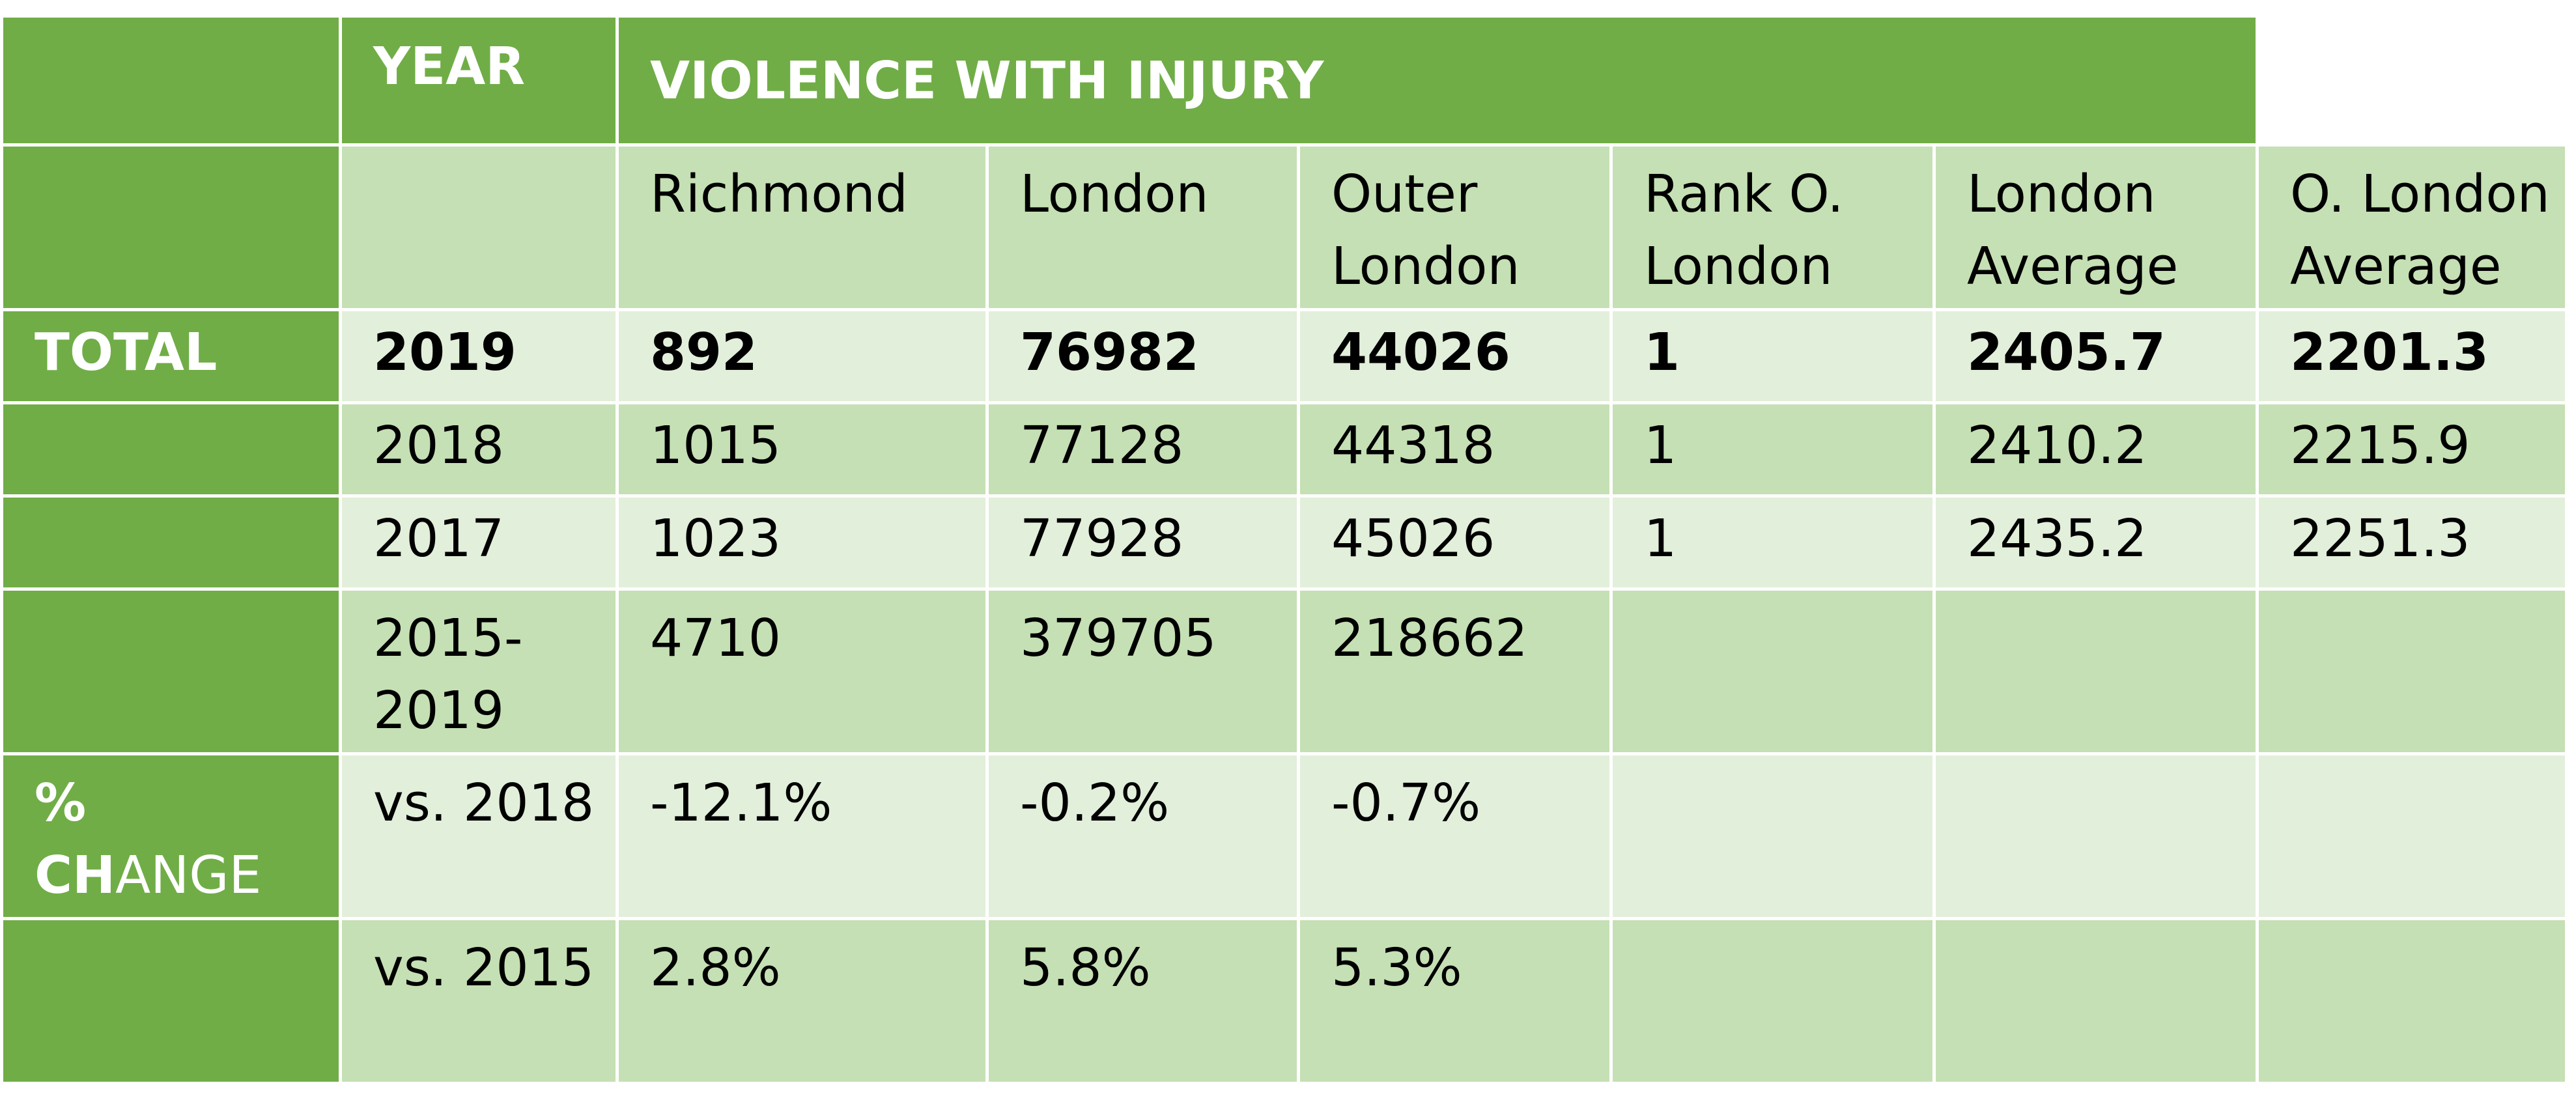 Image resolution: width=2576 pixels, height=1098 pixels. What do you see at coordinates (802, 836) in the screenshot?
I see `richmond-cell: -12.1%` at bounding box center [802, 836].